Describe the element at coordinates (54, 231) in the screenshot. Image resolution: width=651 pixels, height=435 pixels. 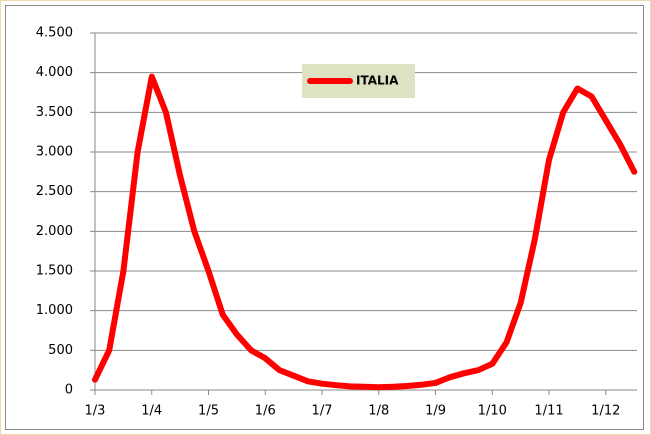
I see `y-tick-label: 2.000` at that location.